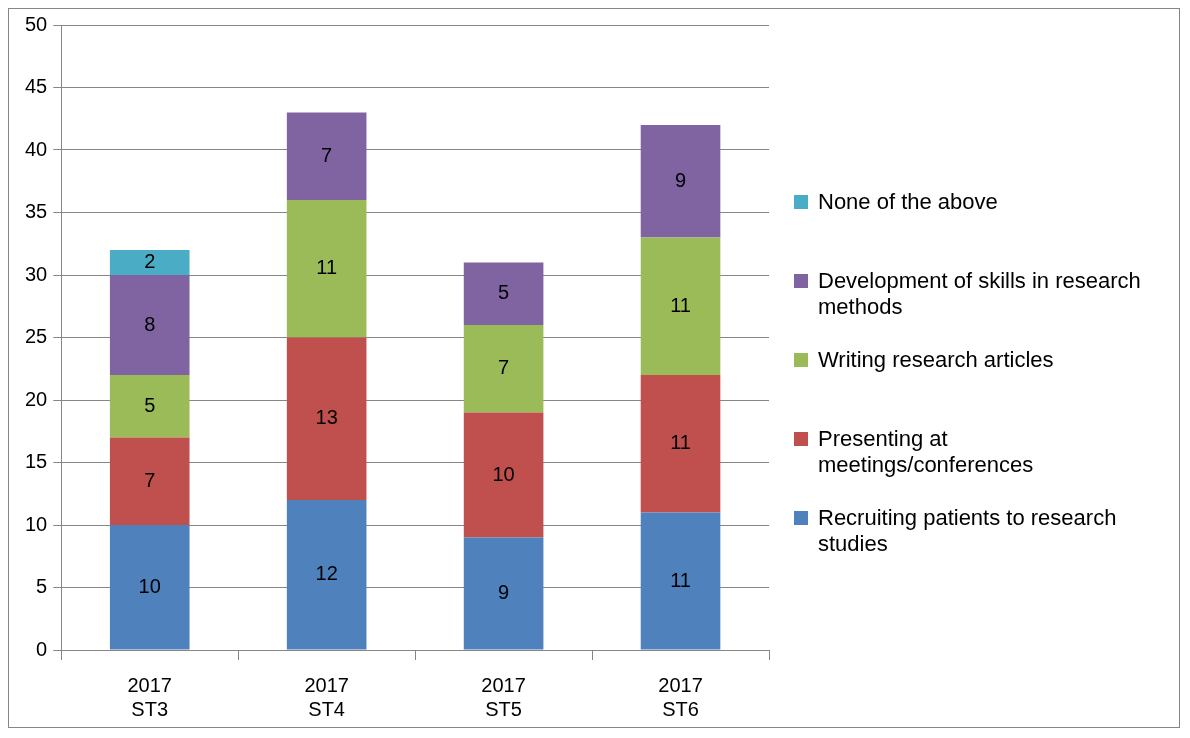 The image size is (1190, 738). I want to click on data-label: 8, so click(150, 323).